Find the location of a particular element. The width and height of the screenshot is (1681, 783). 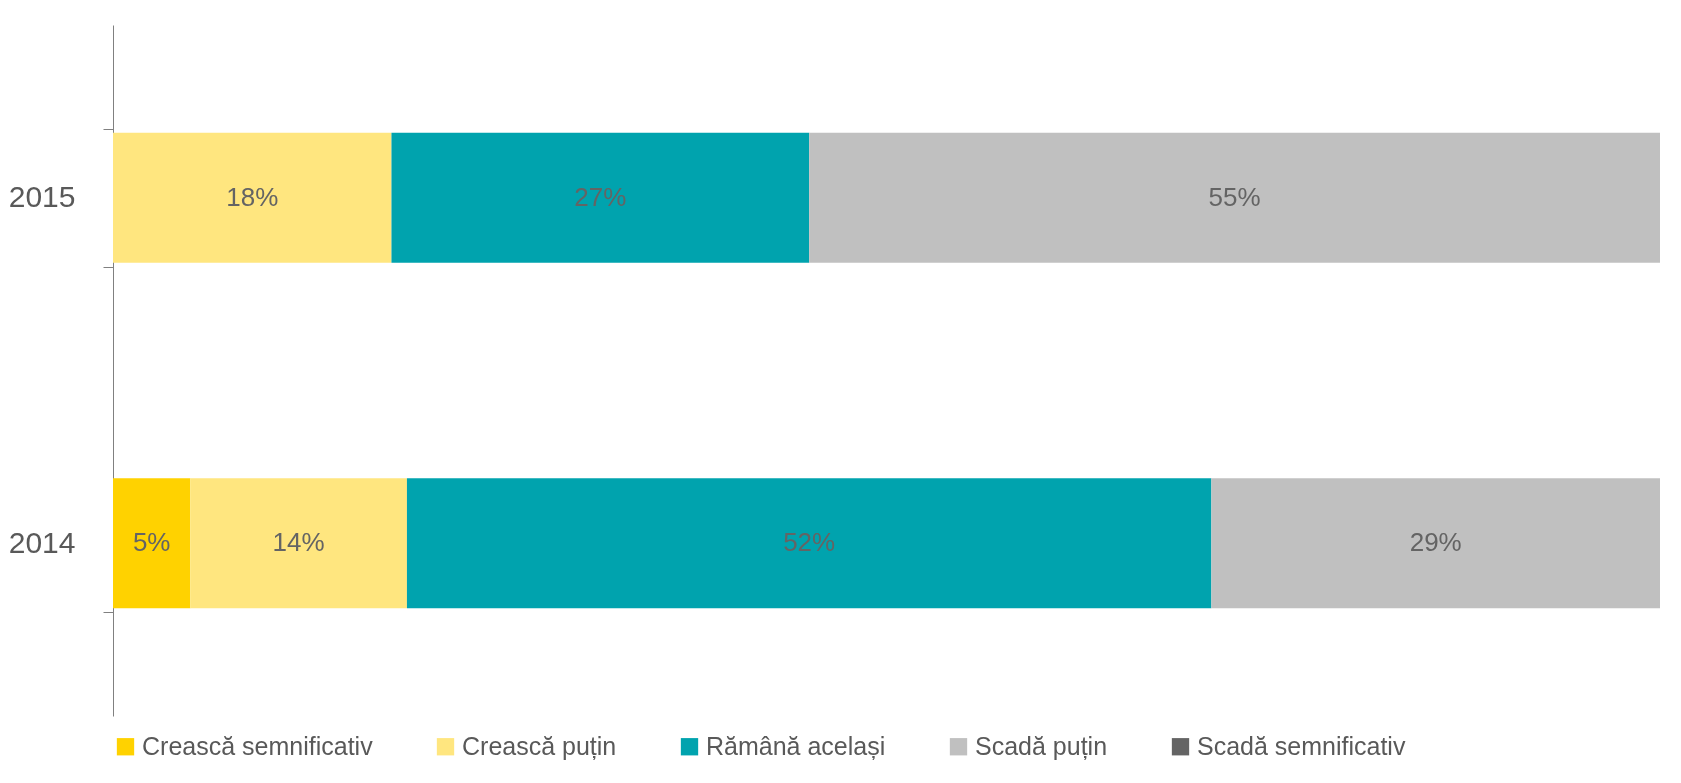

data-label: 18% is located at coordinates (252, 196).